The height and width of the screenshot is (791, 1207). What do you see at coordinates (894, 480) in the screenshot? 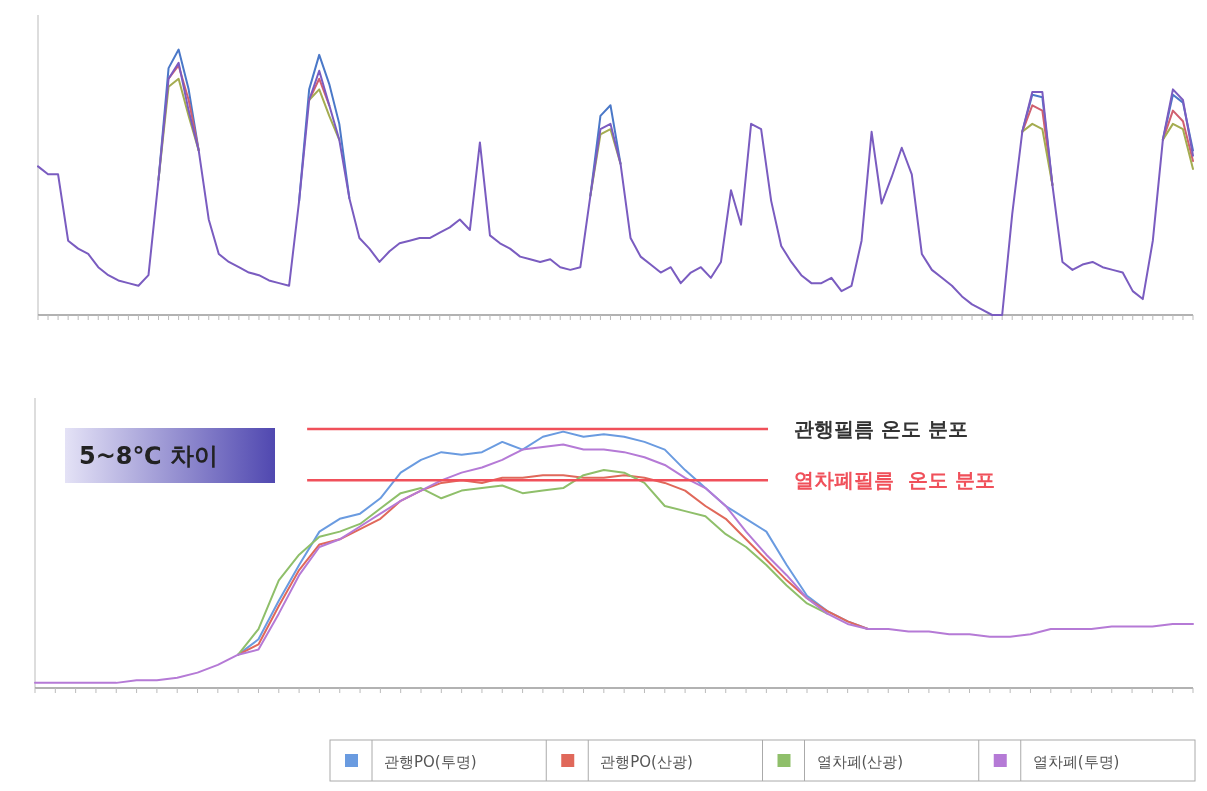
I see `ref-line-label: 열차폐필름 온도 분포` at bounding box center [894, 480].